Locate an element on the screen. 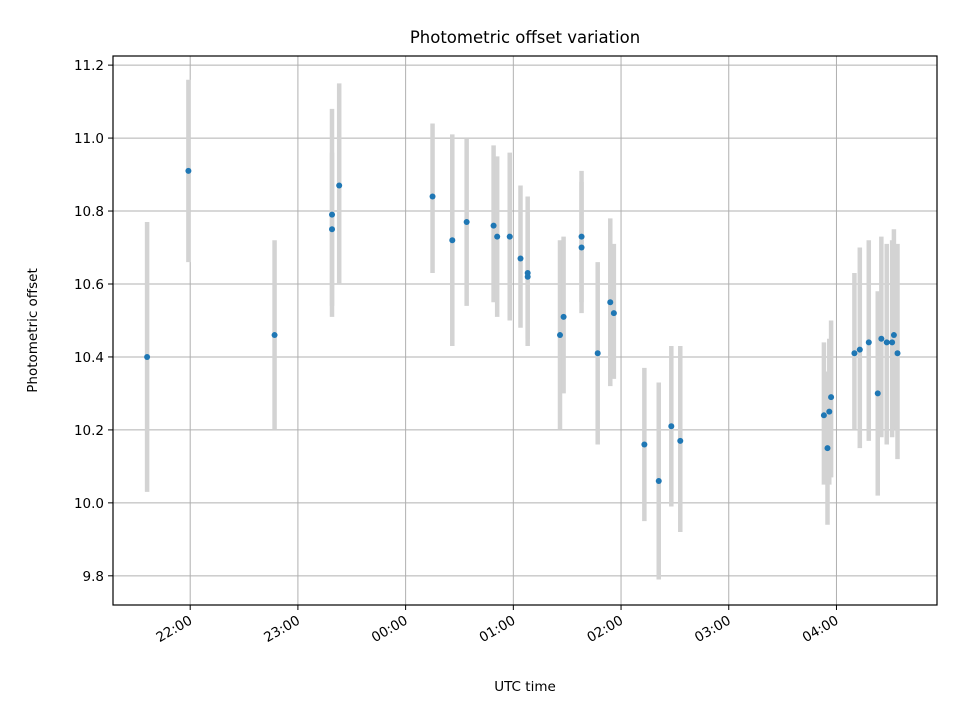 The image size is (960, 720). y-tick-label: 9.8 is located at coordinates (93, 577).